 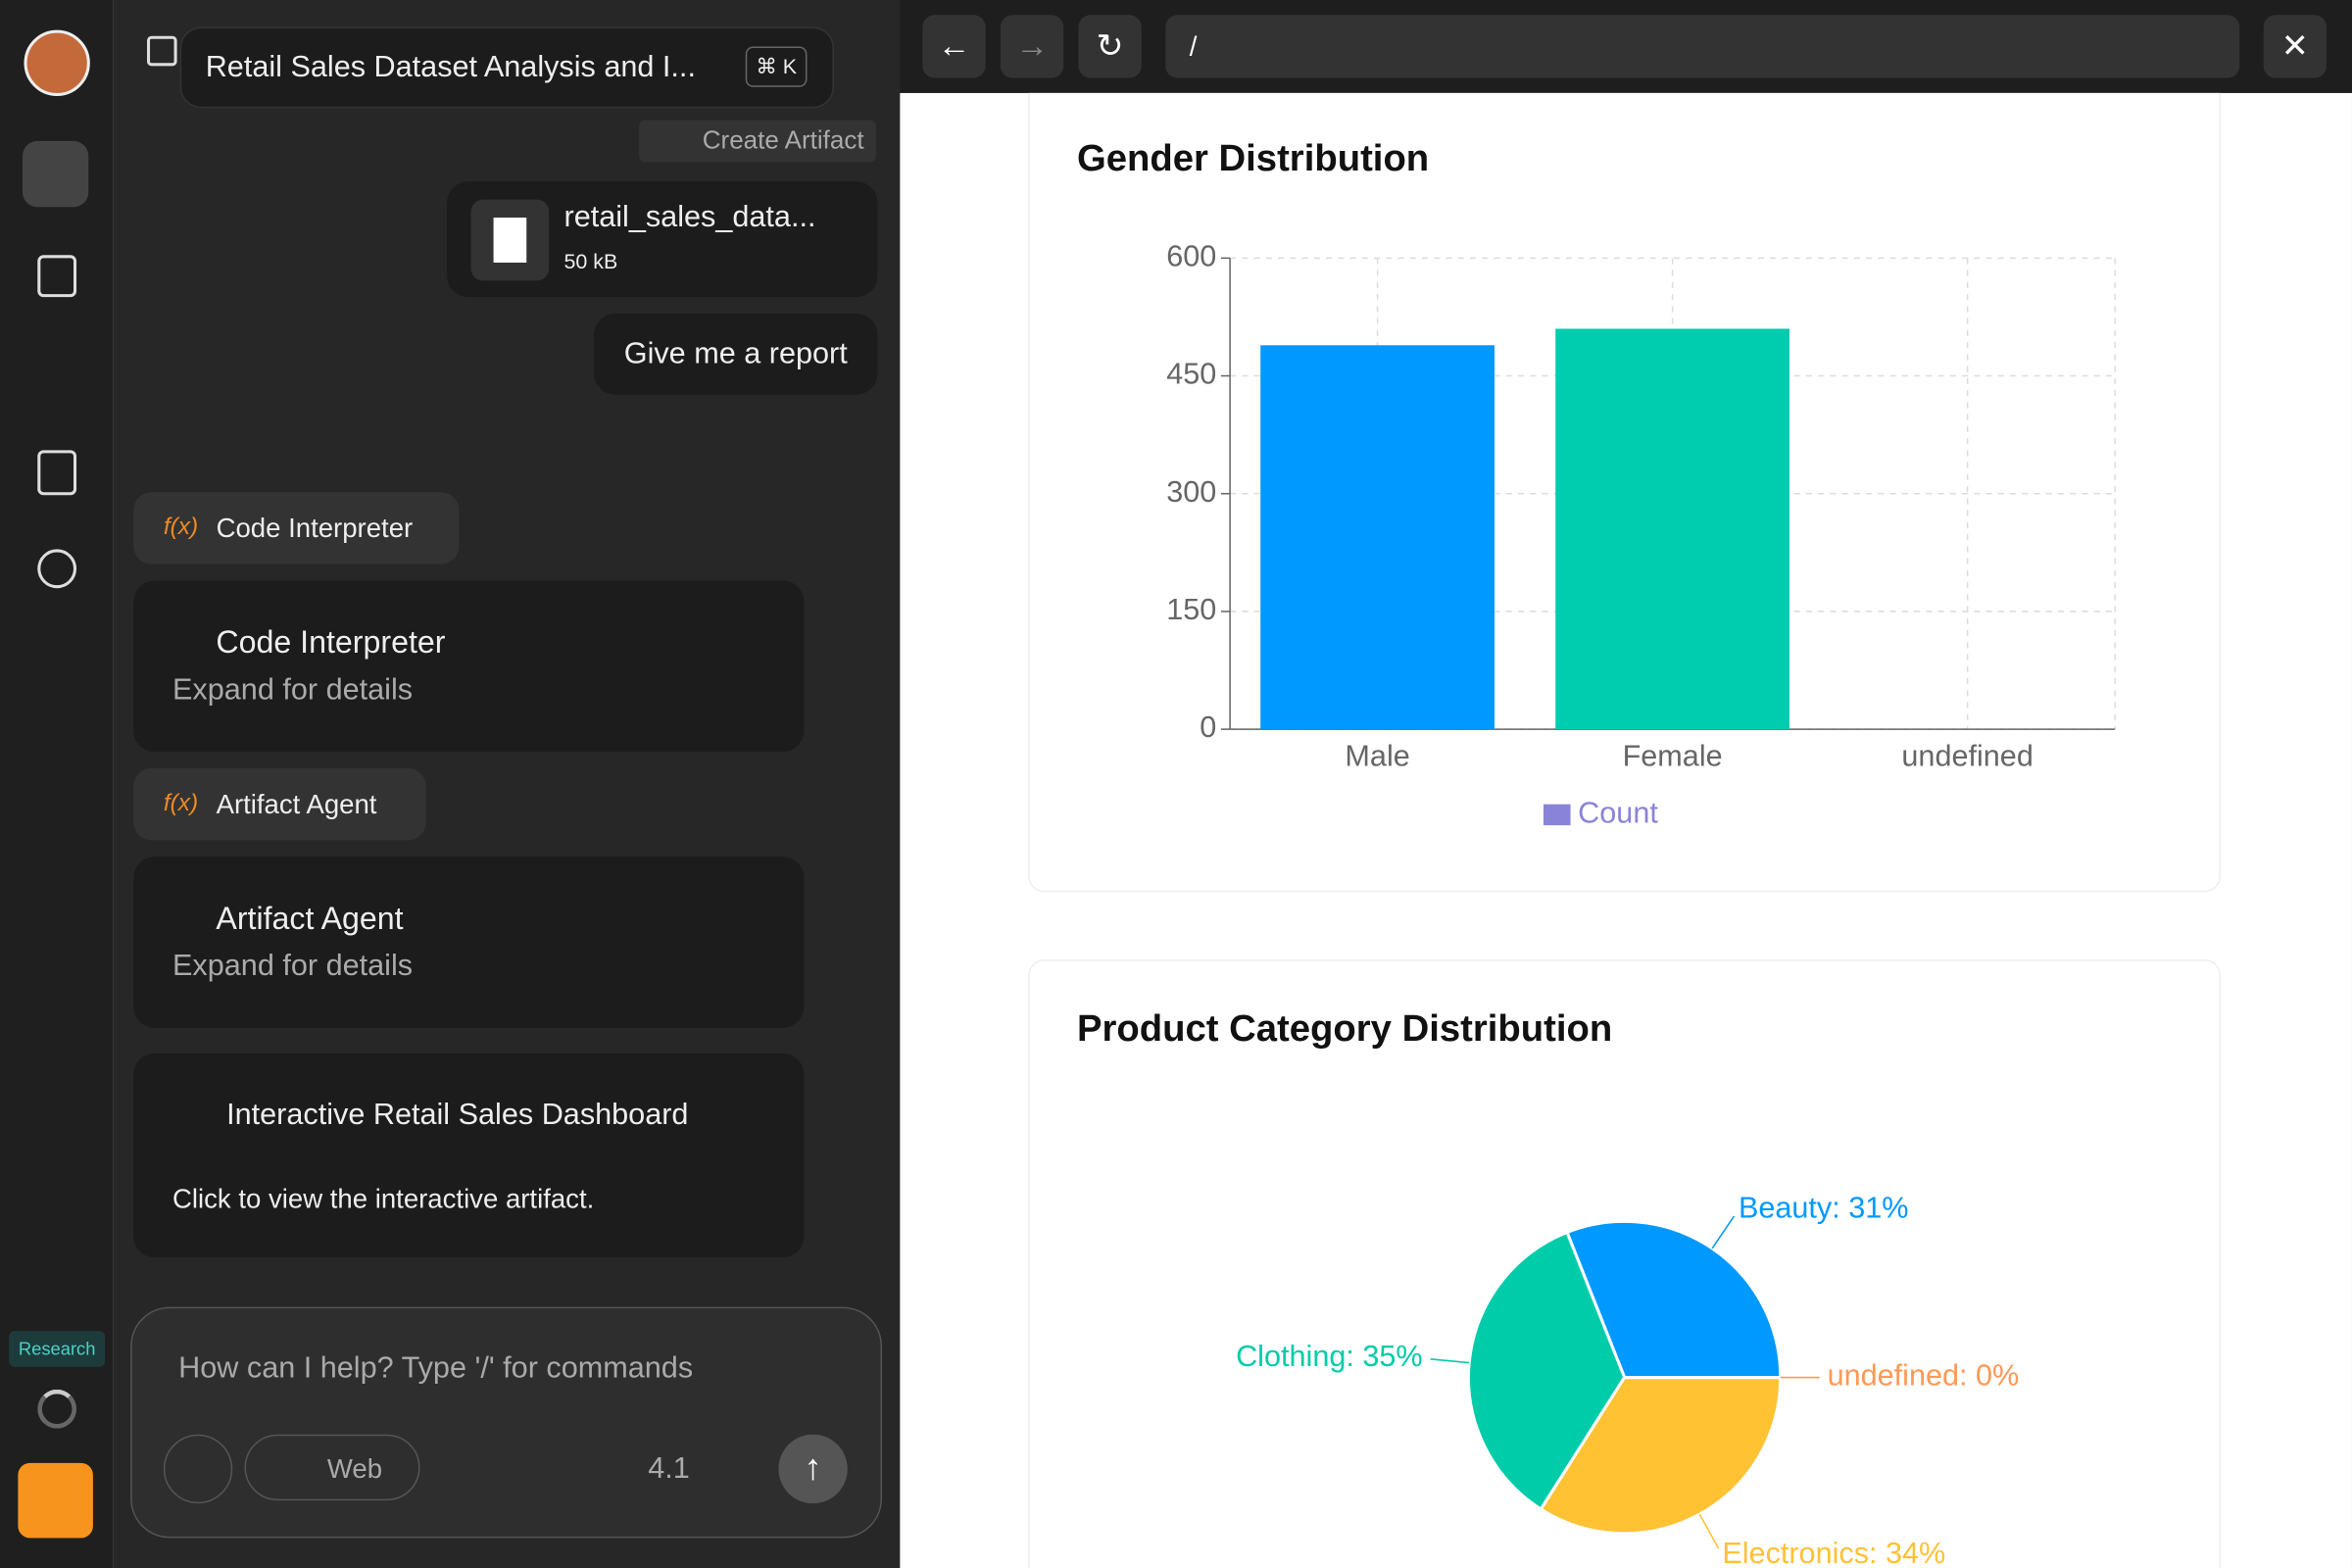 I want to click on legend-label: Count, so click(x=1618, y=812).